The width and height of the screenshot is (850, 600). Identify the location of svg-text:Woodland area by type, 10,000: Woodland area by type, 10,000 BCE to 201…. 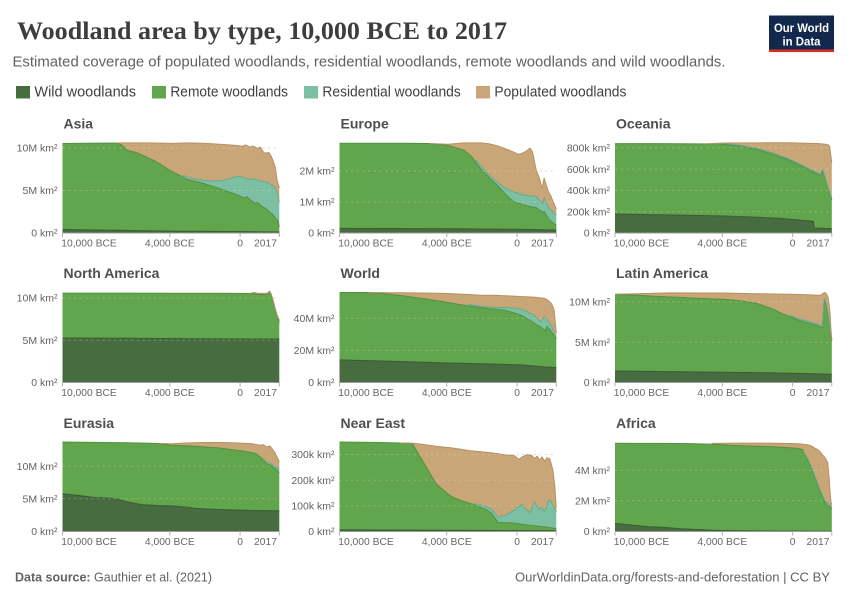
(262, 31).